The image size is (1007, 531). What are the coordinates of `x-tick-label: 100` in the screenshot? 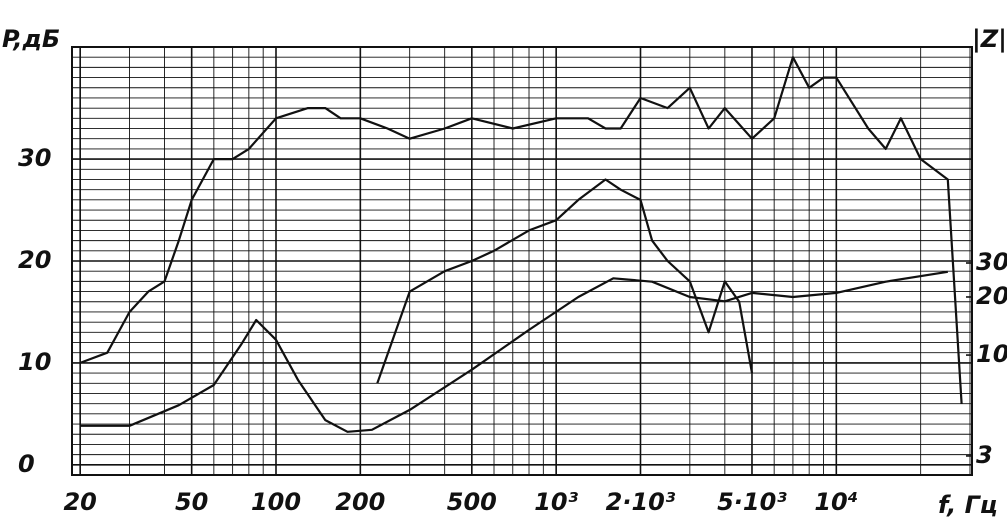 It's located at (276, 502).